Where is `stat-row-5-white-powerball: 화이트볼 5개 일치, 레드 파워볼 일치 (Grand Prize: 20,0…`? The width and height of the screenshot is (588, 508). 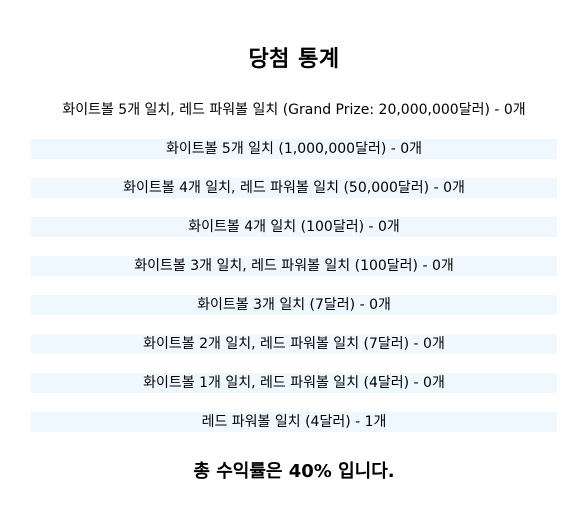
stat-row-5-white-powerball: 화이트볼 5개 일치, 레드 파워볼 일치 (Grand Prize: 20,0… is located at coordinates (294, 110).